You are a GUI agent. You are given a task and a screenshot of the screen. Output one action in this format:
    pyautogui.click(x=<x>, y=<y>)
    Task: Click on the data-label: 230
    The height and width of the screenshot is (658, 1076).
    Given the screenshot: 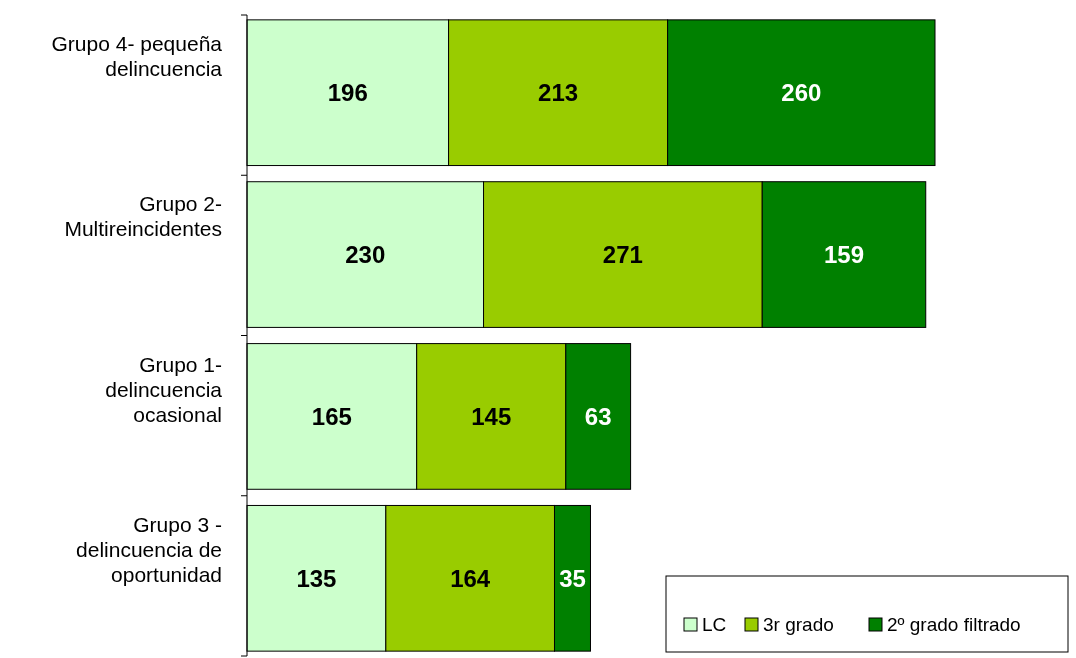 What is the action you would take?
    pyautogui.click(x=365, y=254)
    